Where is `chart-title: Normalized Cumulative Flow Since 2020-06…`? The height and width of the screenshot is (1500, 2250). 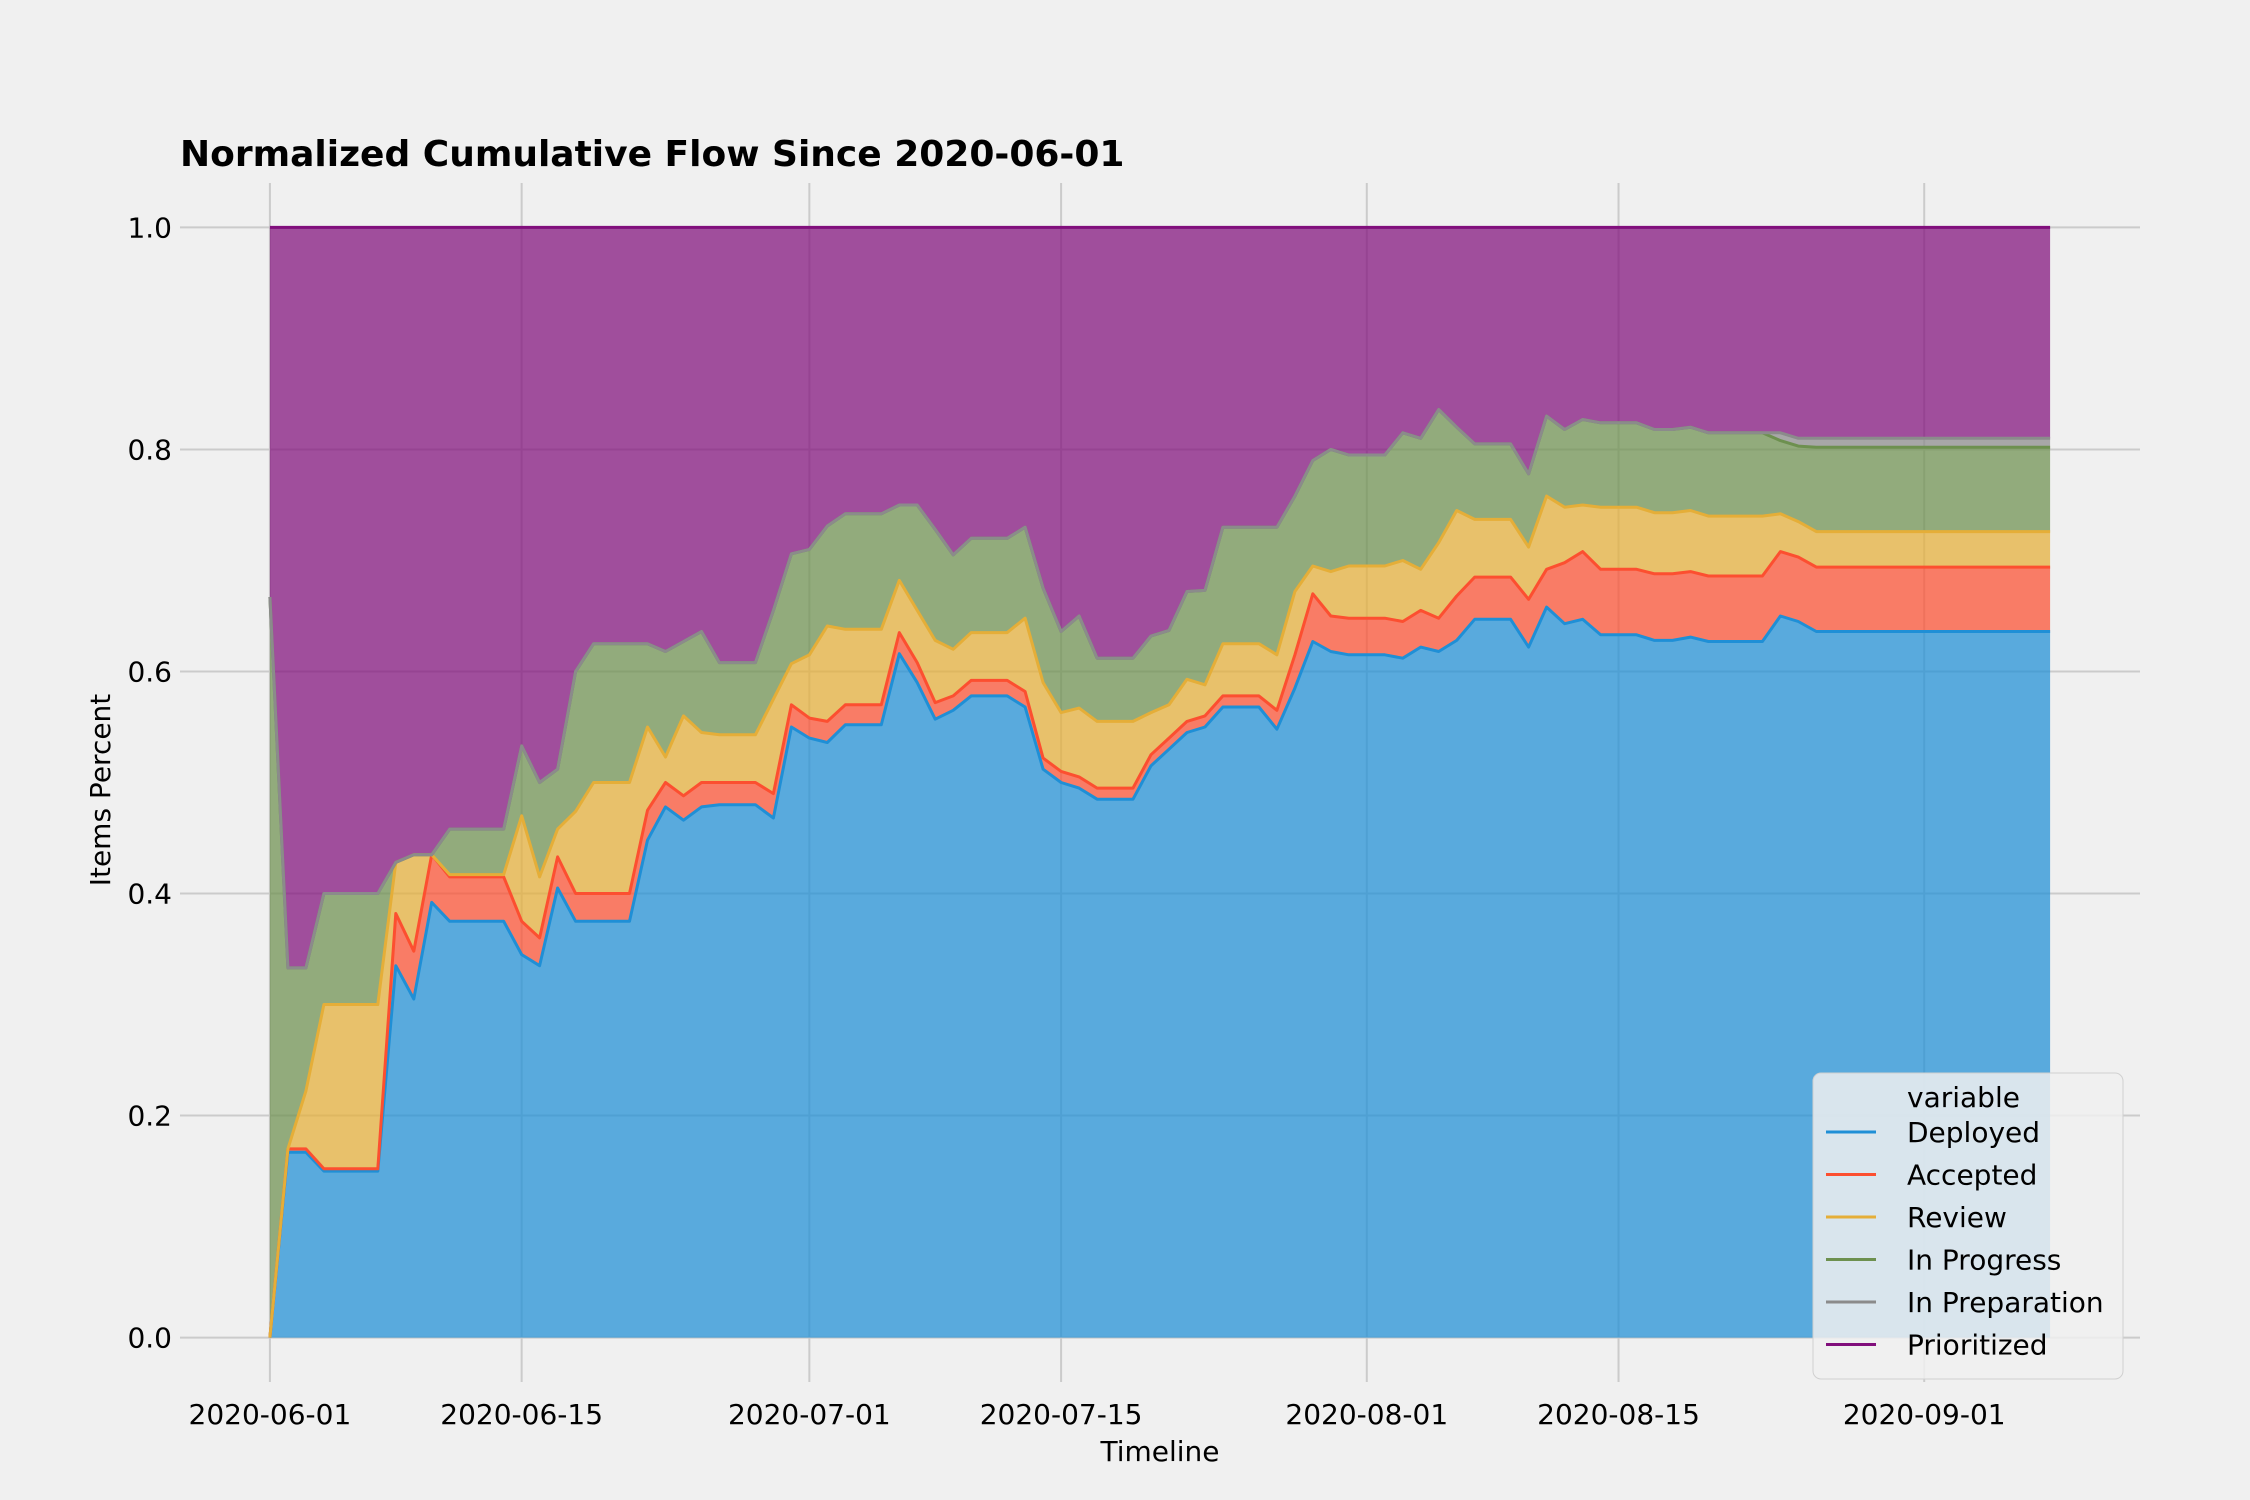
chart-title: Normalized Cumulative Flow Since 2020-06… is located at coordinates (652, 154).